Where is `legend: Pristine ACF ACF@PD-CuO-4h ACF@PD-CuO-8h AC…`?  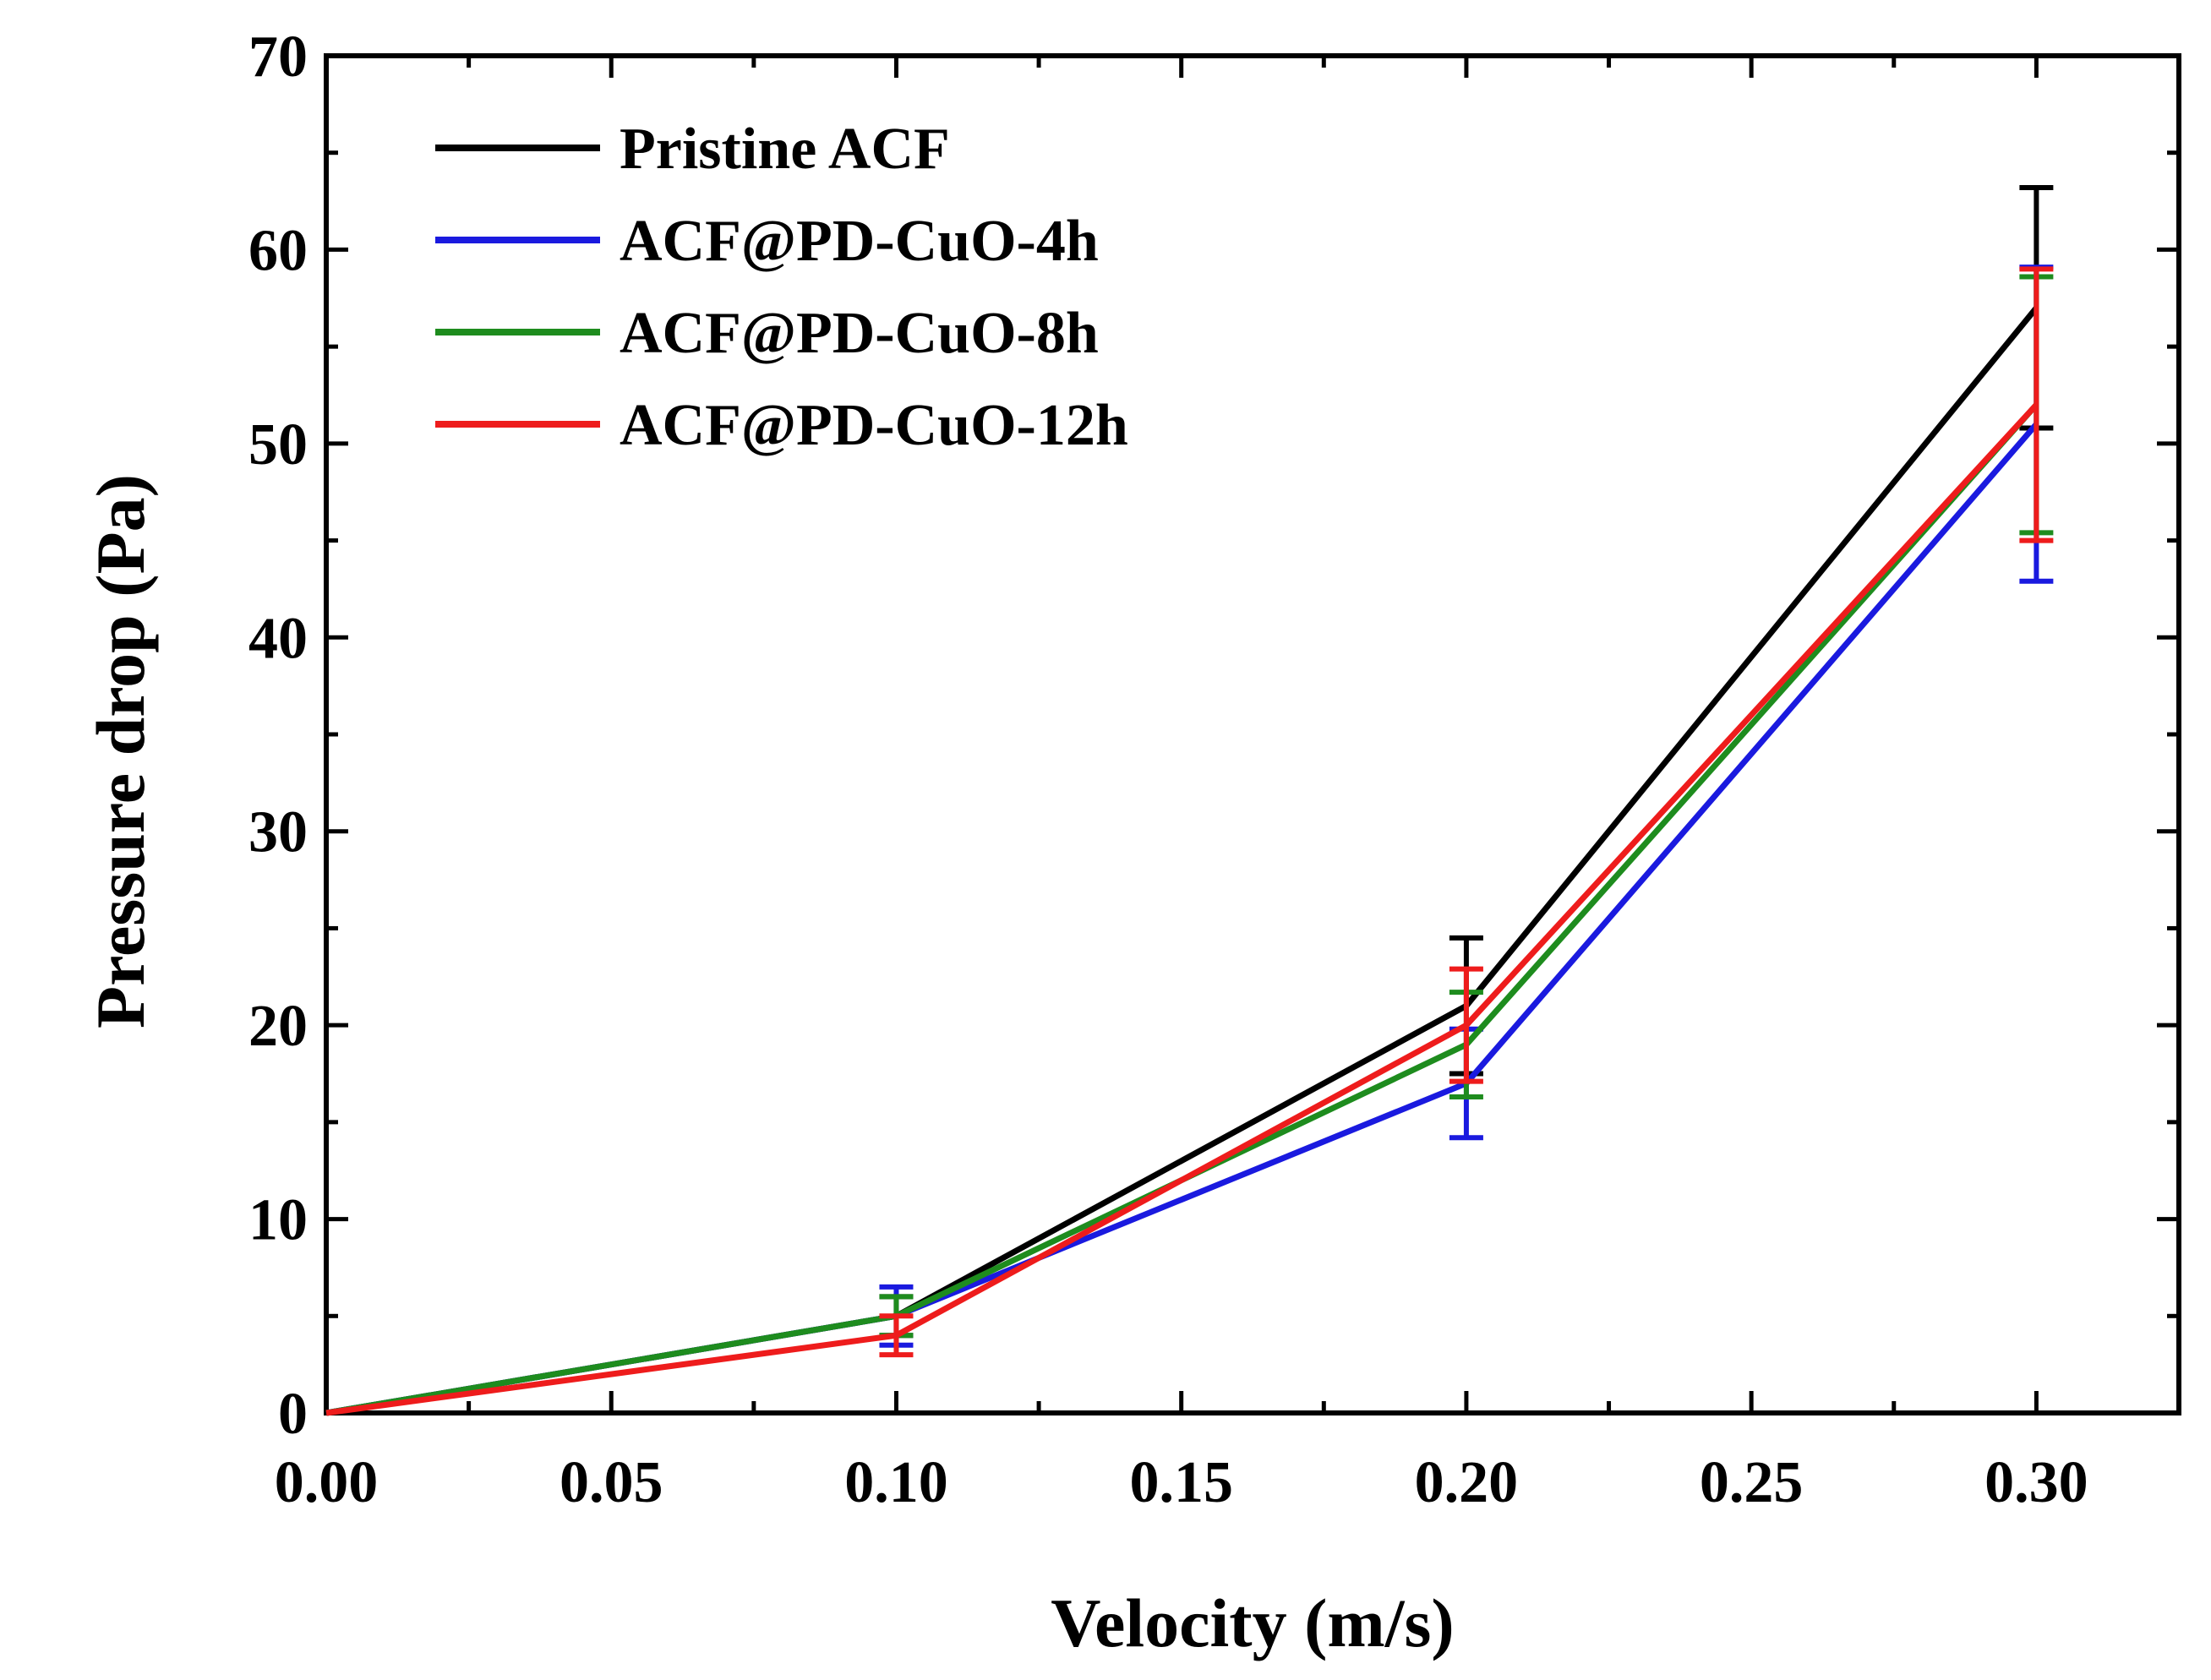 legend: Pristine ACF ACF@PD-CuO-4h ACF@PD-CuO-8h AC… is located at coordinates (781, 287).